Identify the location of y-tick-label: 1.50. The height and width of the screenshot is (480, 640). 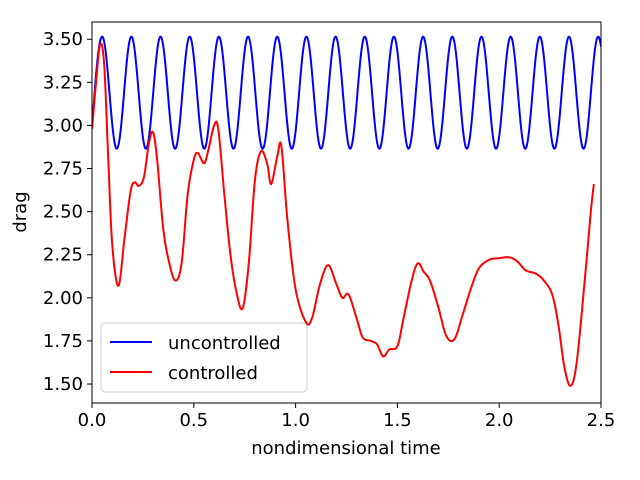
(63, 384).